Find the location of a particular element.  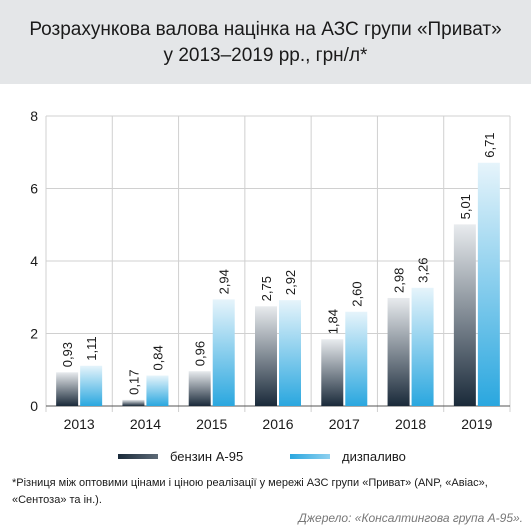

x-tick-label-2018: 2018 is located at coordinates (410, 424).